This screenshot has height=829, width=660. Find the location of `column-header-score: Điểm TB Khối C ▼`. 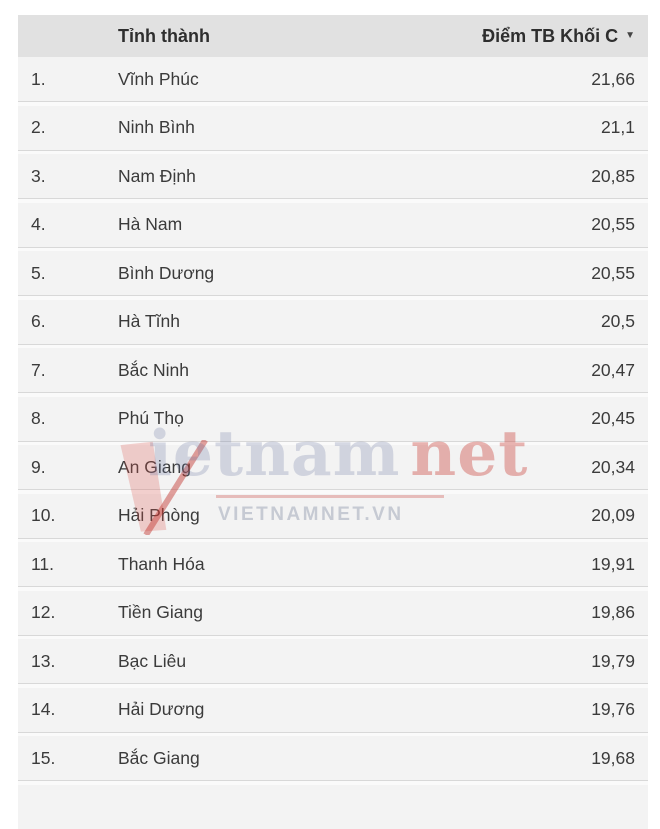

column-header-score: Điểm TB Khối C ▼ is located at coordinates (565, 36).